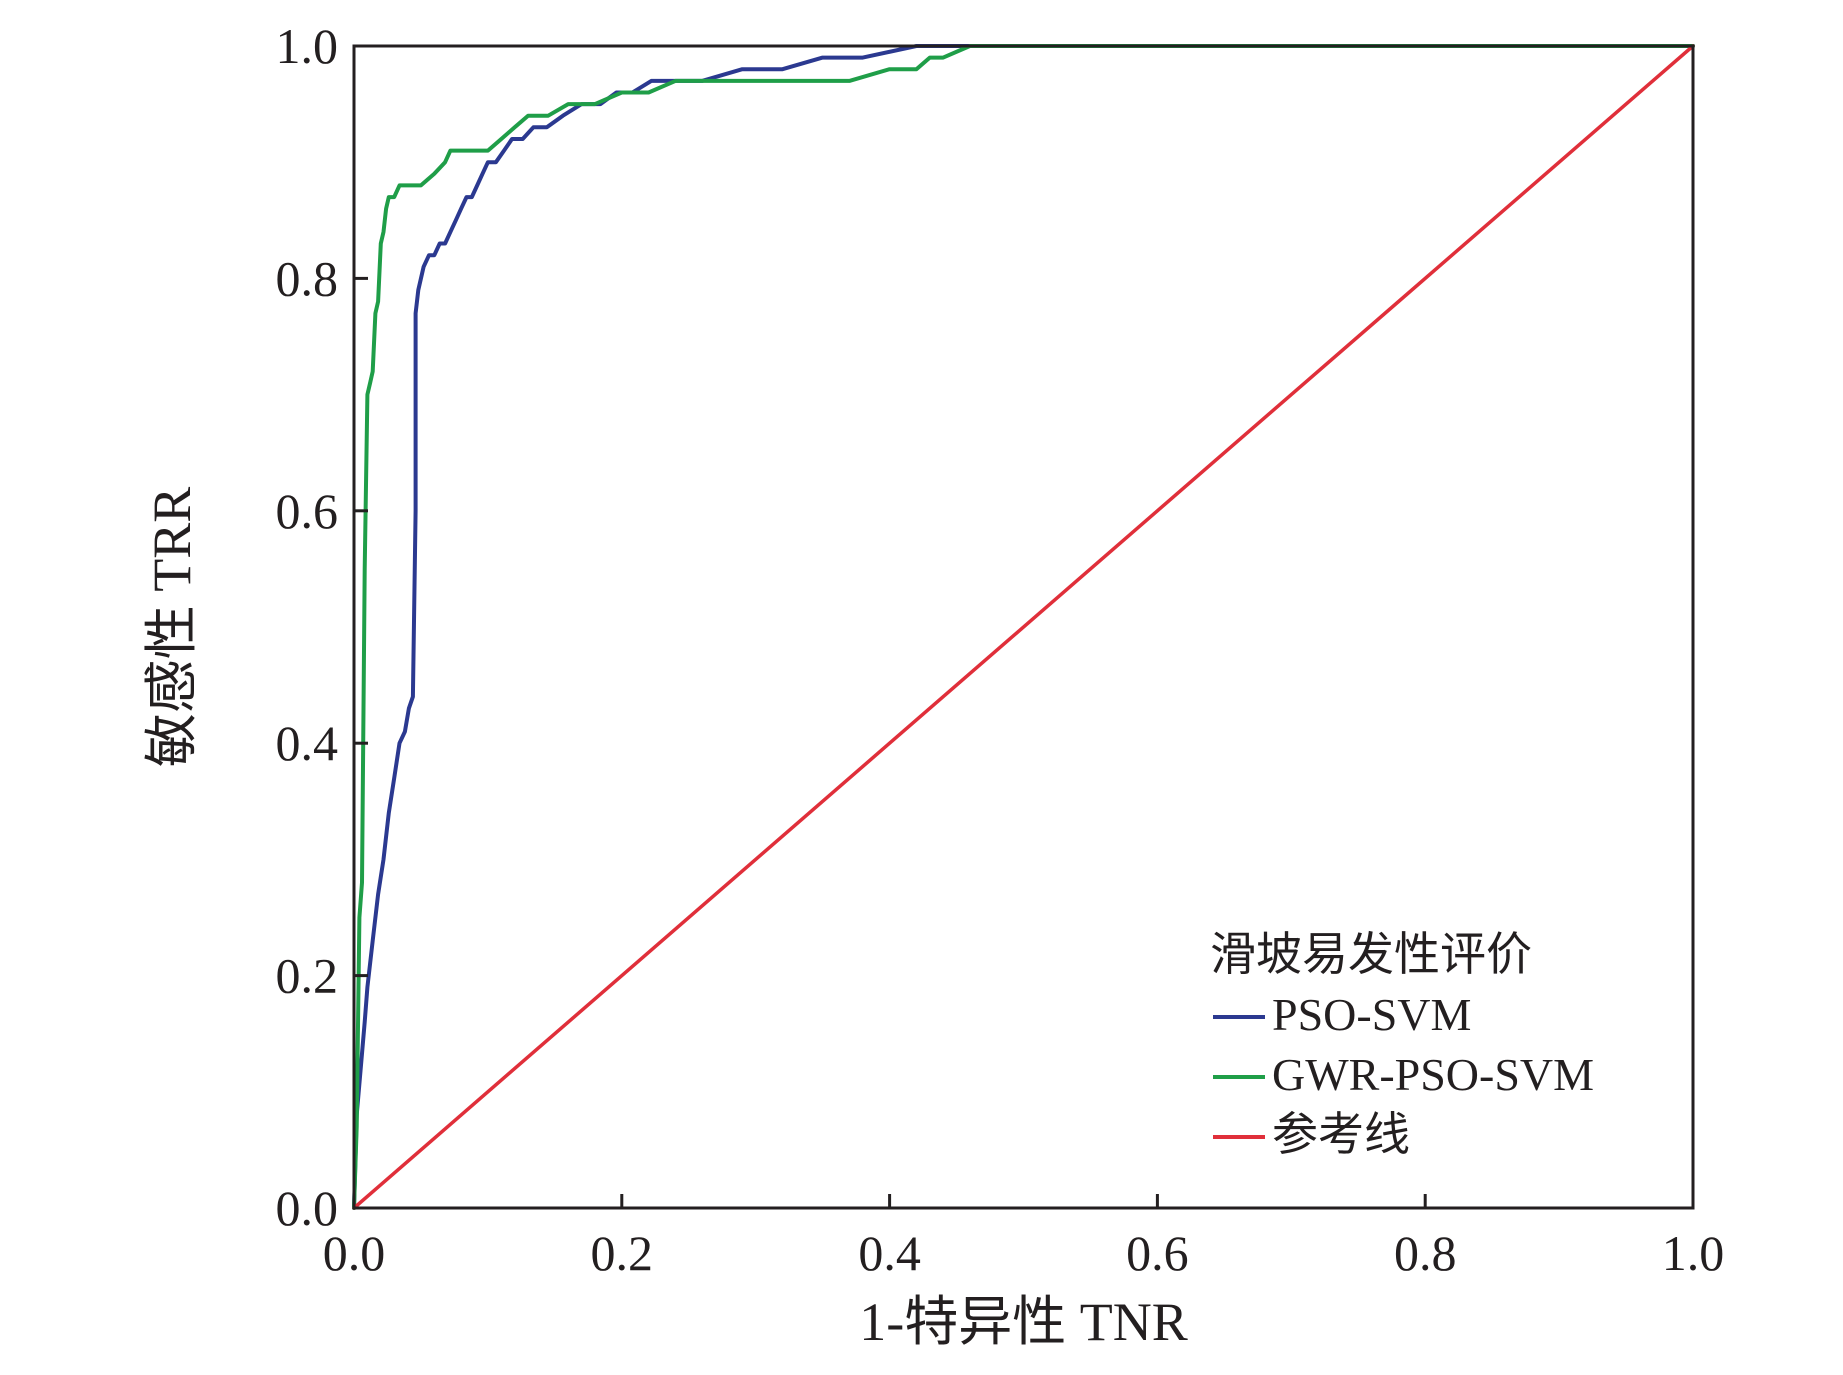 The image size is (1843, 1375). Describe the element at coordinates (1371, 954) in the screenshot. I see `legend-title: 滑坡易发性评价` at that location.